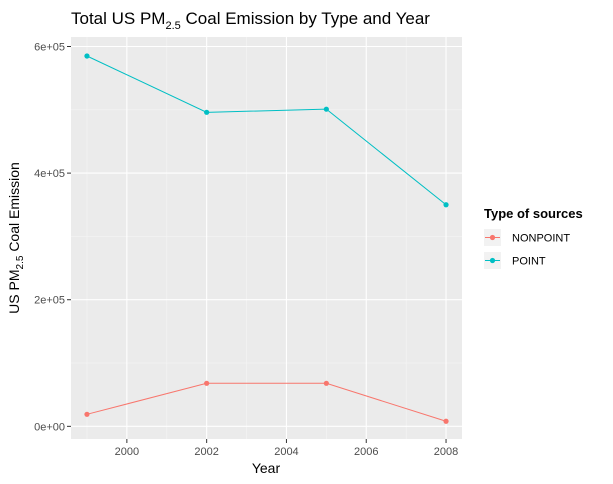  Describe the element at coordinates (14, 291) in the screenshot. I see `y-axis-title-prefix: US PM` at that location.